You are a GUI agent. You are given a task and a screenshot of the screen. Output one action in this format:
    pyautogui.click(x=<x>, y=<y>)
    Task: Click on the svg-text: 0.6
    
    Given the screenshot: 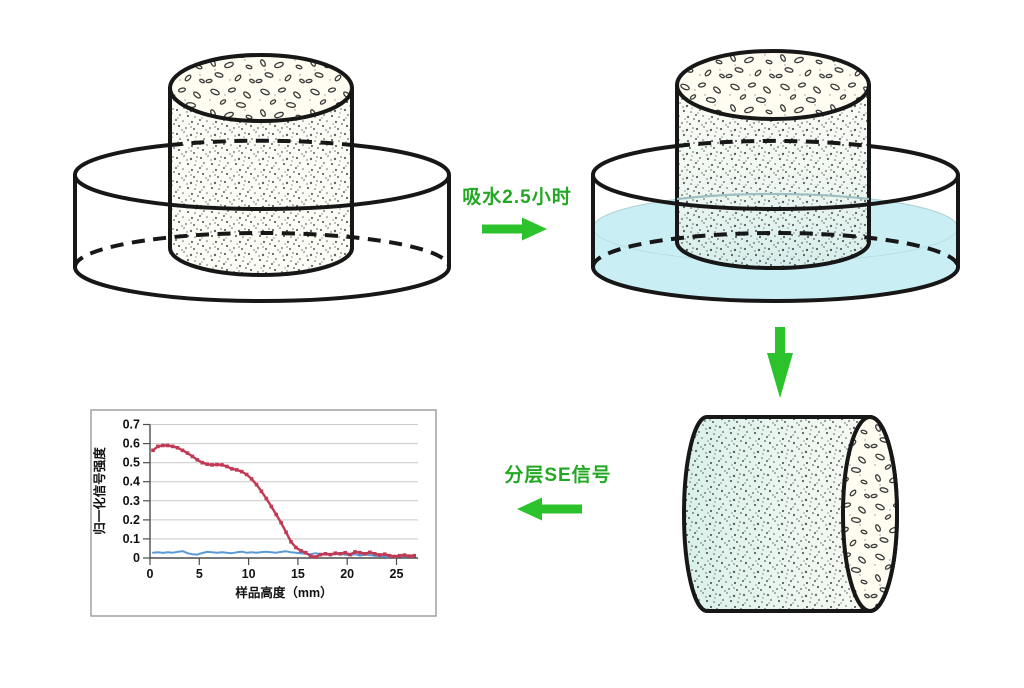 What is the action you would take?
    pyautogui.click(x=131, y=444)
    